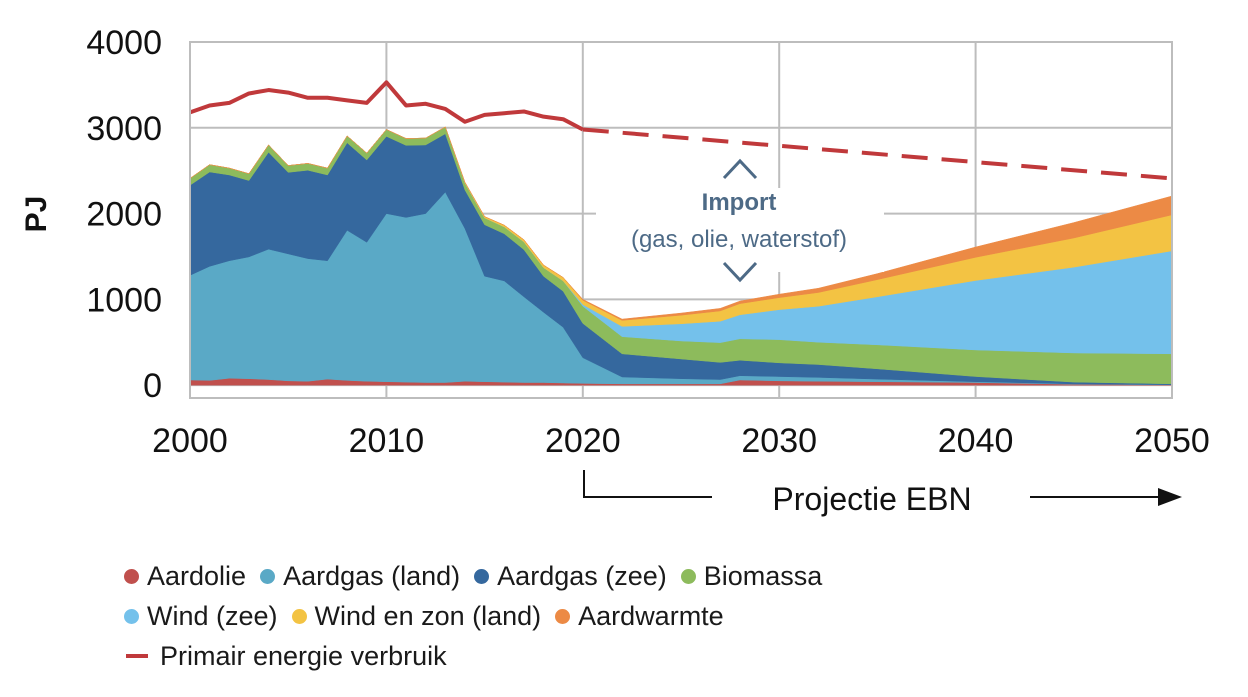  What do you see at coordinates (190, 441) in the screenshot?
I see `x-tick-label: 2000` at bounding box center [190, 441].